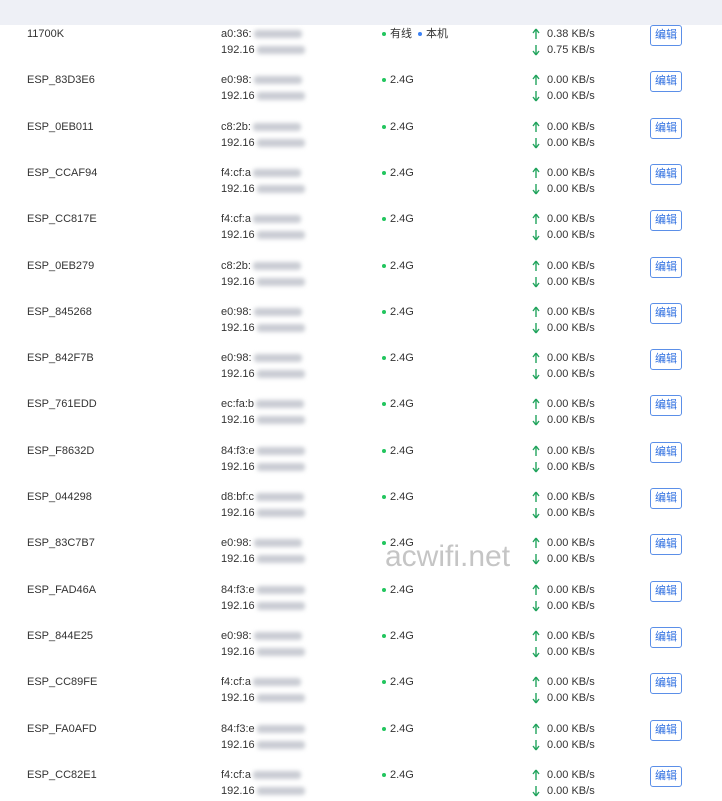  Describe the element at coordinates (236, 265) in the screenshot. I see `mac: c8:2b:` at that location.